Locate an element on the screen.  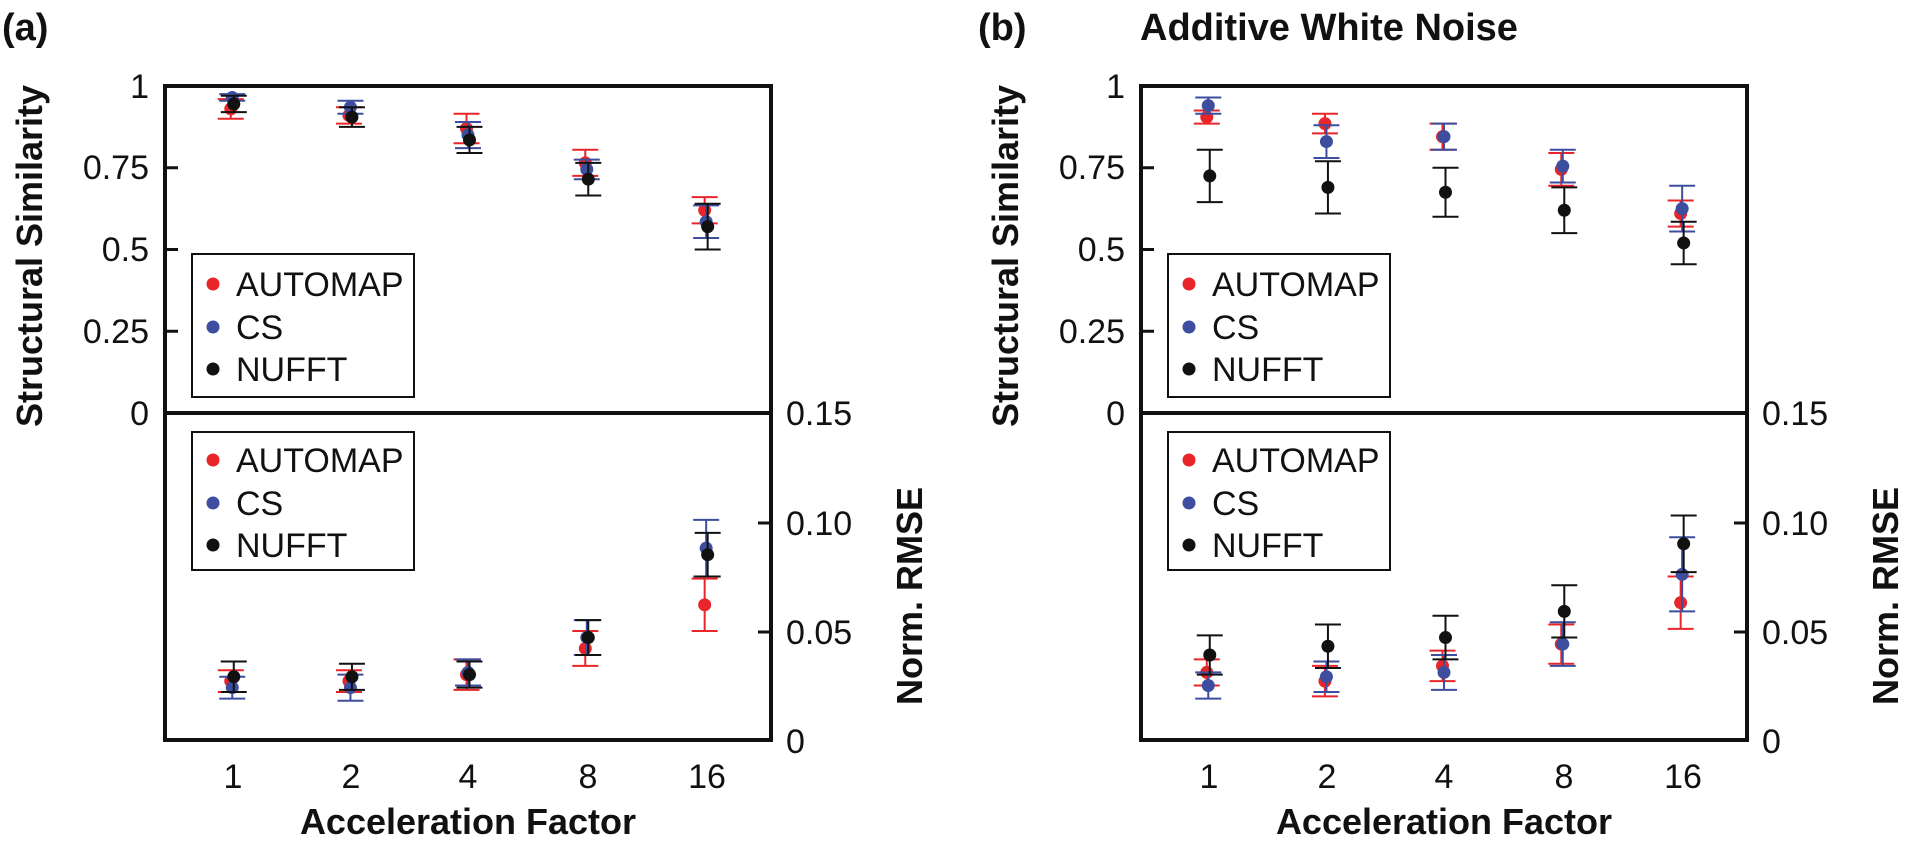
panel-a-xtick-label: 2 is located at coordinates (351, 777).